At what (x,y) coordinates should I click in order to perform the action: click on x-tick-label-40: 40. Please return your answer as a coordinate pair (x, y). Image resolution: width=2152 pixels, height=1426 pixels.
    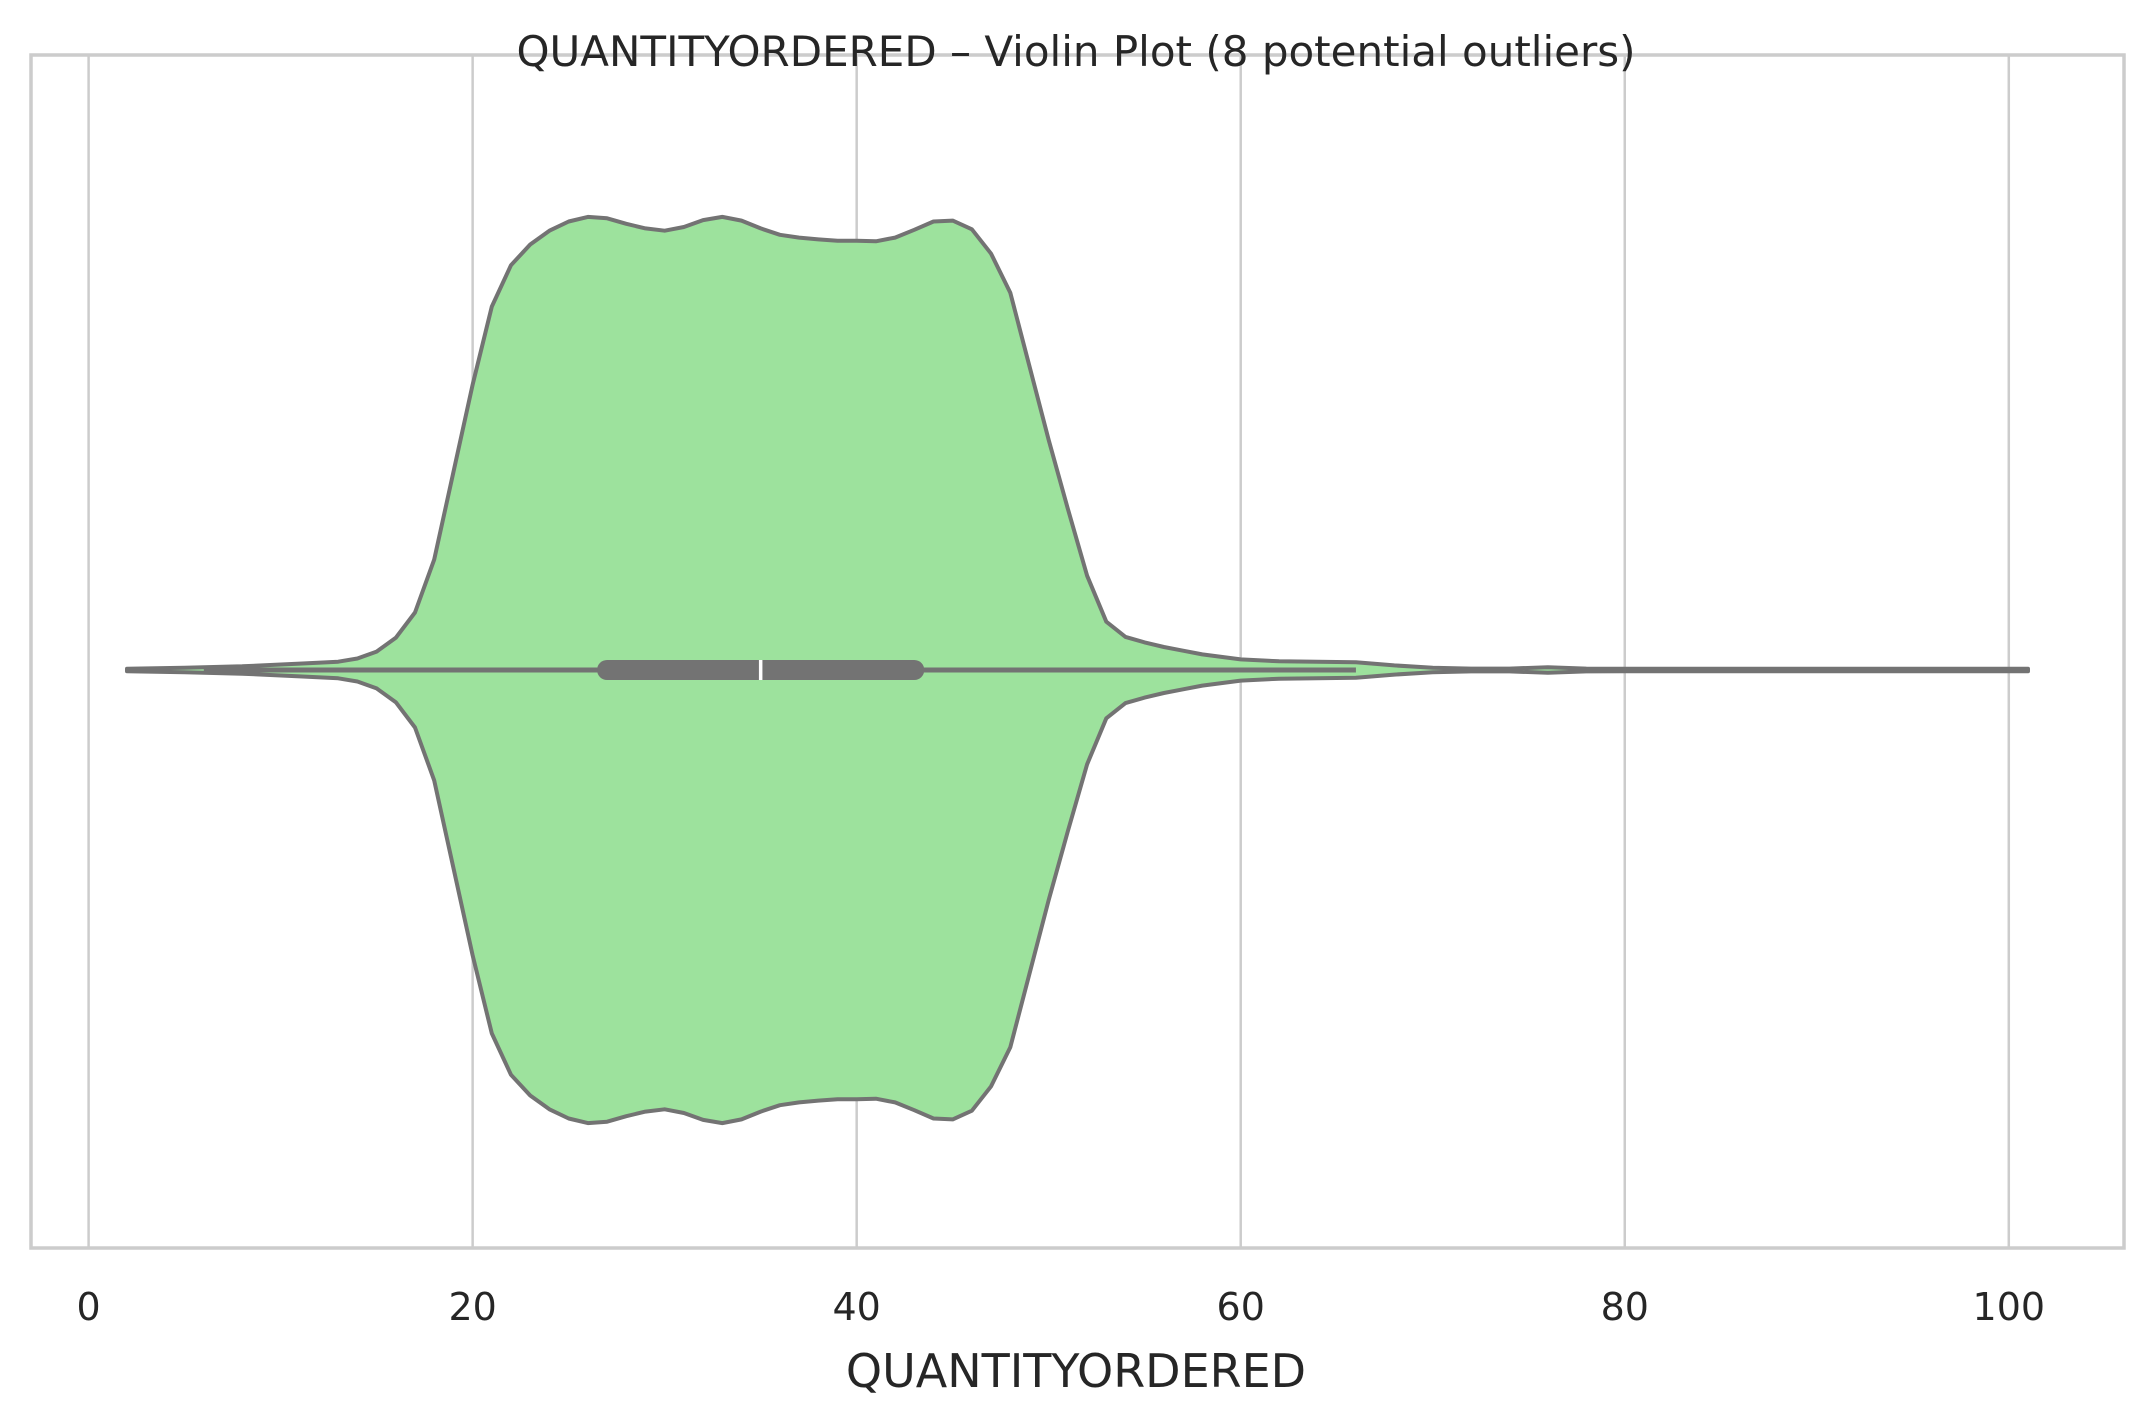
    Looking at the image, I should click on (856, 1307).